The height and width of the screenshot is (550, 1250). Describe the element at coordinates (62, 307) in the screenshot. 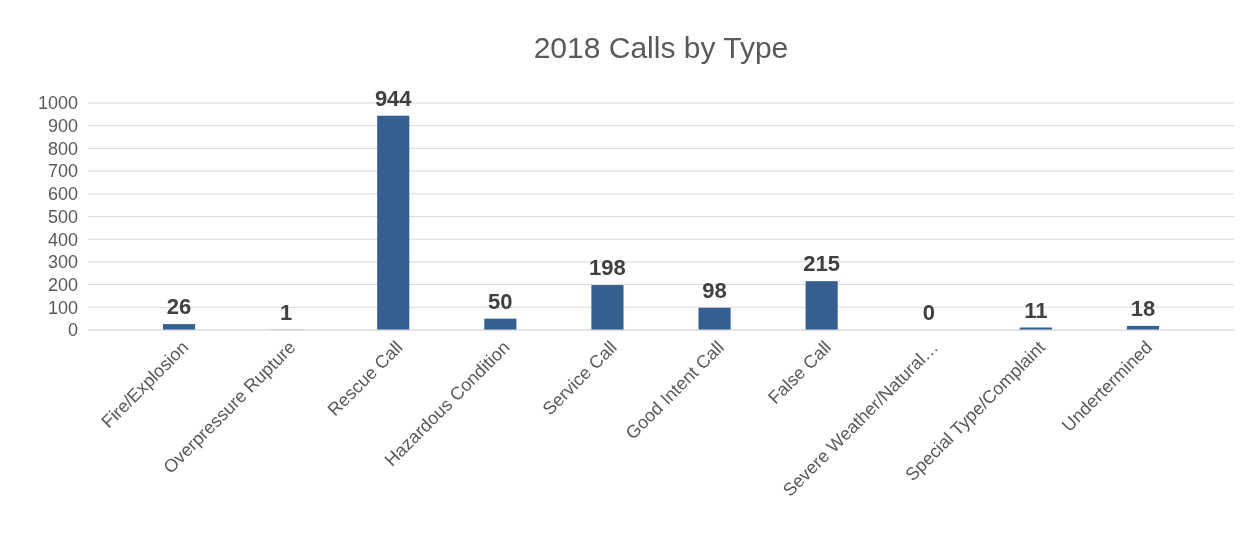

I see `y-tick-label: 100` at that location.